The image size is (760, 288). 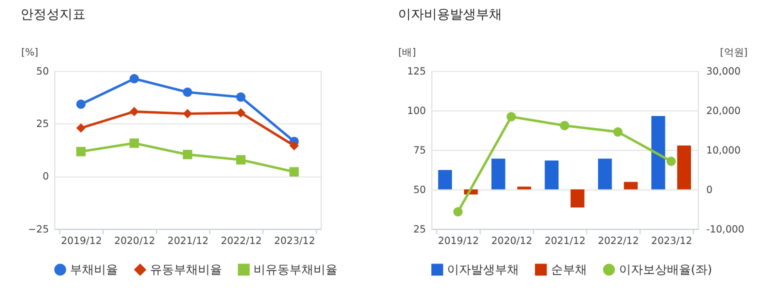 What do you see at coordinates (38, 230) in the screenshot?
I see `y-tick-label: −25` at bounding box center [38, 230].